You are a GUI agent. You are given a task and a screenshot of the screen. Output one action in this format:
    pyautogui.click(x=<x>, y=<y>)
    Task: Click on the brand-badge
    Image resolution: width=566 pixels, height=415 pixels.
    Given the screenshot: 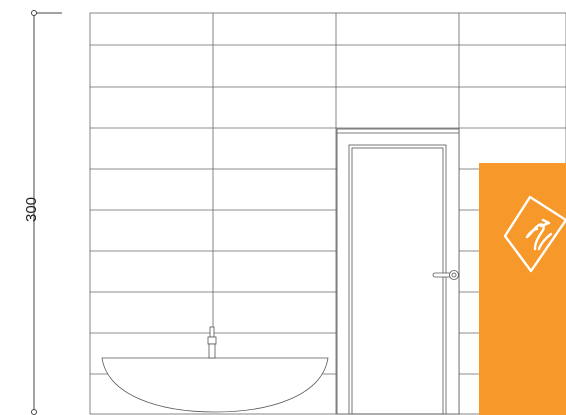 What is the action you would take?
    pyautogui.click(x=522, y=289)
    